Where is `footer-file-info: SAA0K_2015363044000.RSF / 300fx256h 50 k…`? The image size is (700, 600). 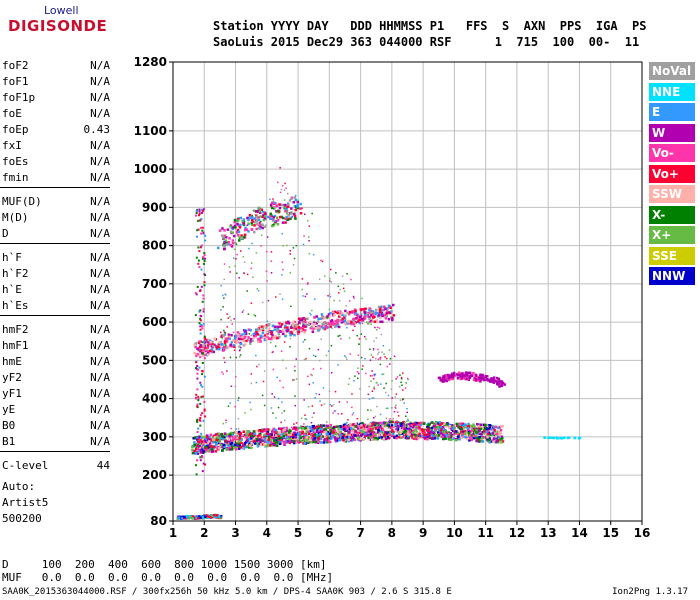
footer-file-info: SAA0K_2015363044000.RSF / 300fx256h 50 k… is located at coordinates (227, 592).